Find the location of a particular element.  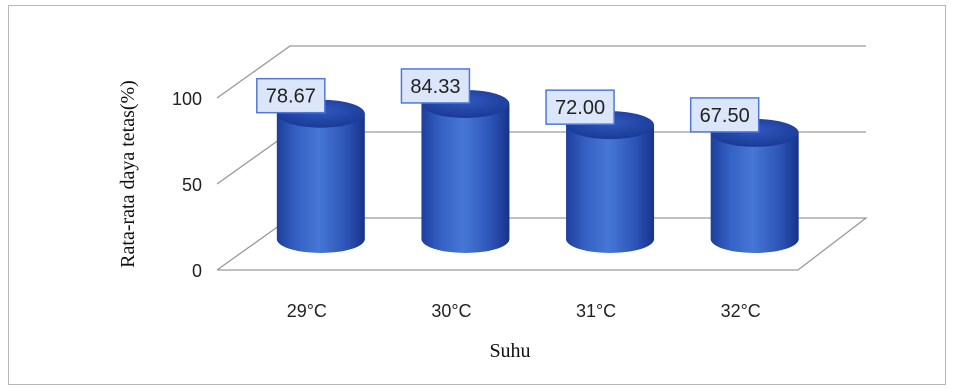

data-labels: 78.67 84.33 72.00 67.50 is located at coordinates (508, 100).